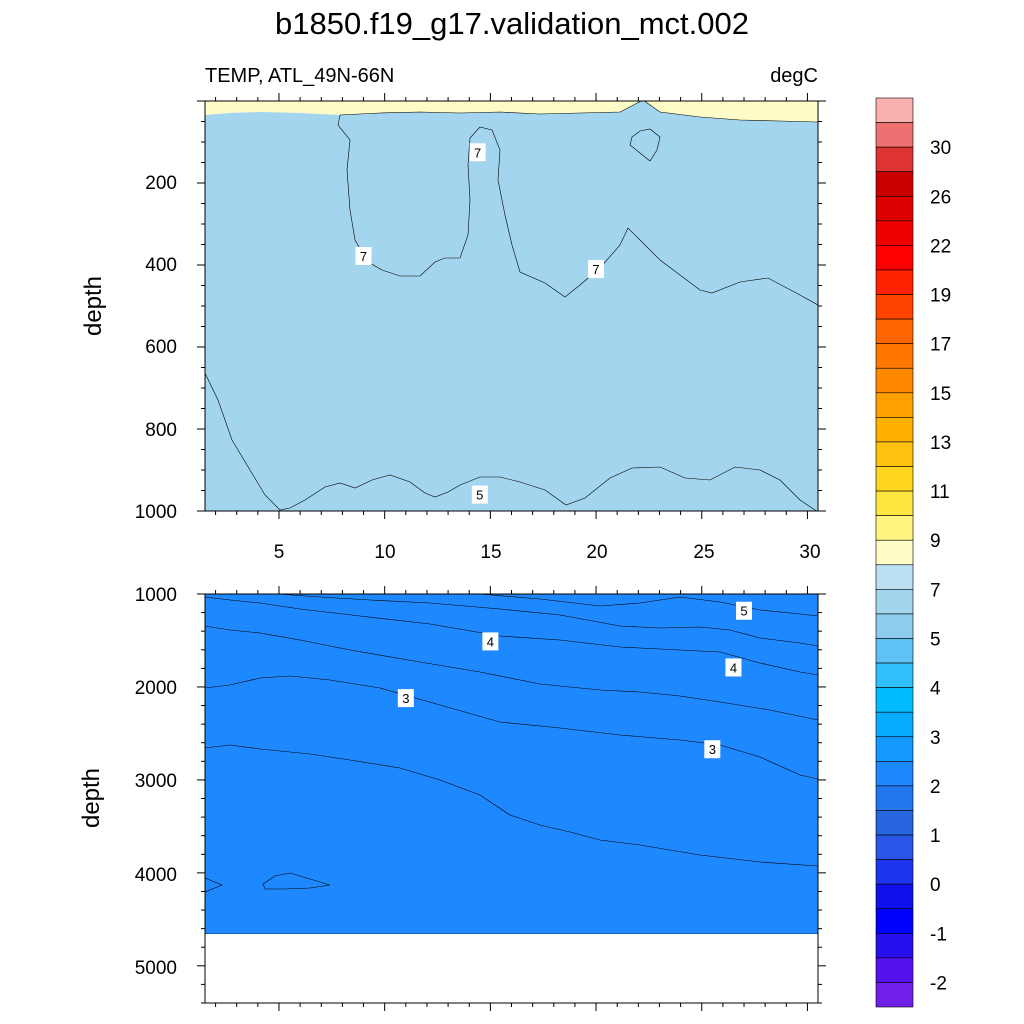 This screenshot has width=1024, height=1024. What do you see at coordinates (940, 345) in the screenshot?
I see `colorbar-tick-label: 17` at bounding box center [940, 345].